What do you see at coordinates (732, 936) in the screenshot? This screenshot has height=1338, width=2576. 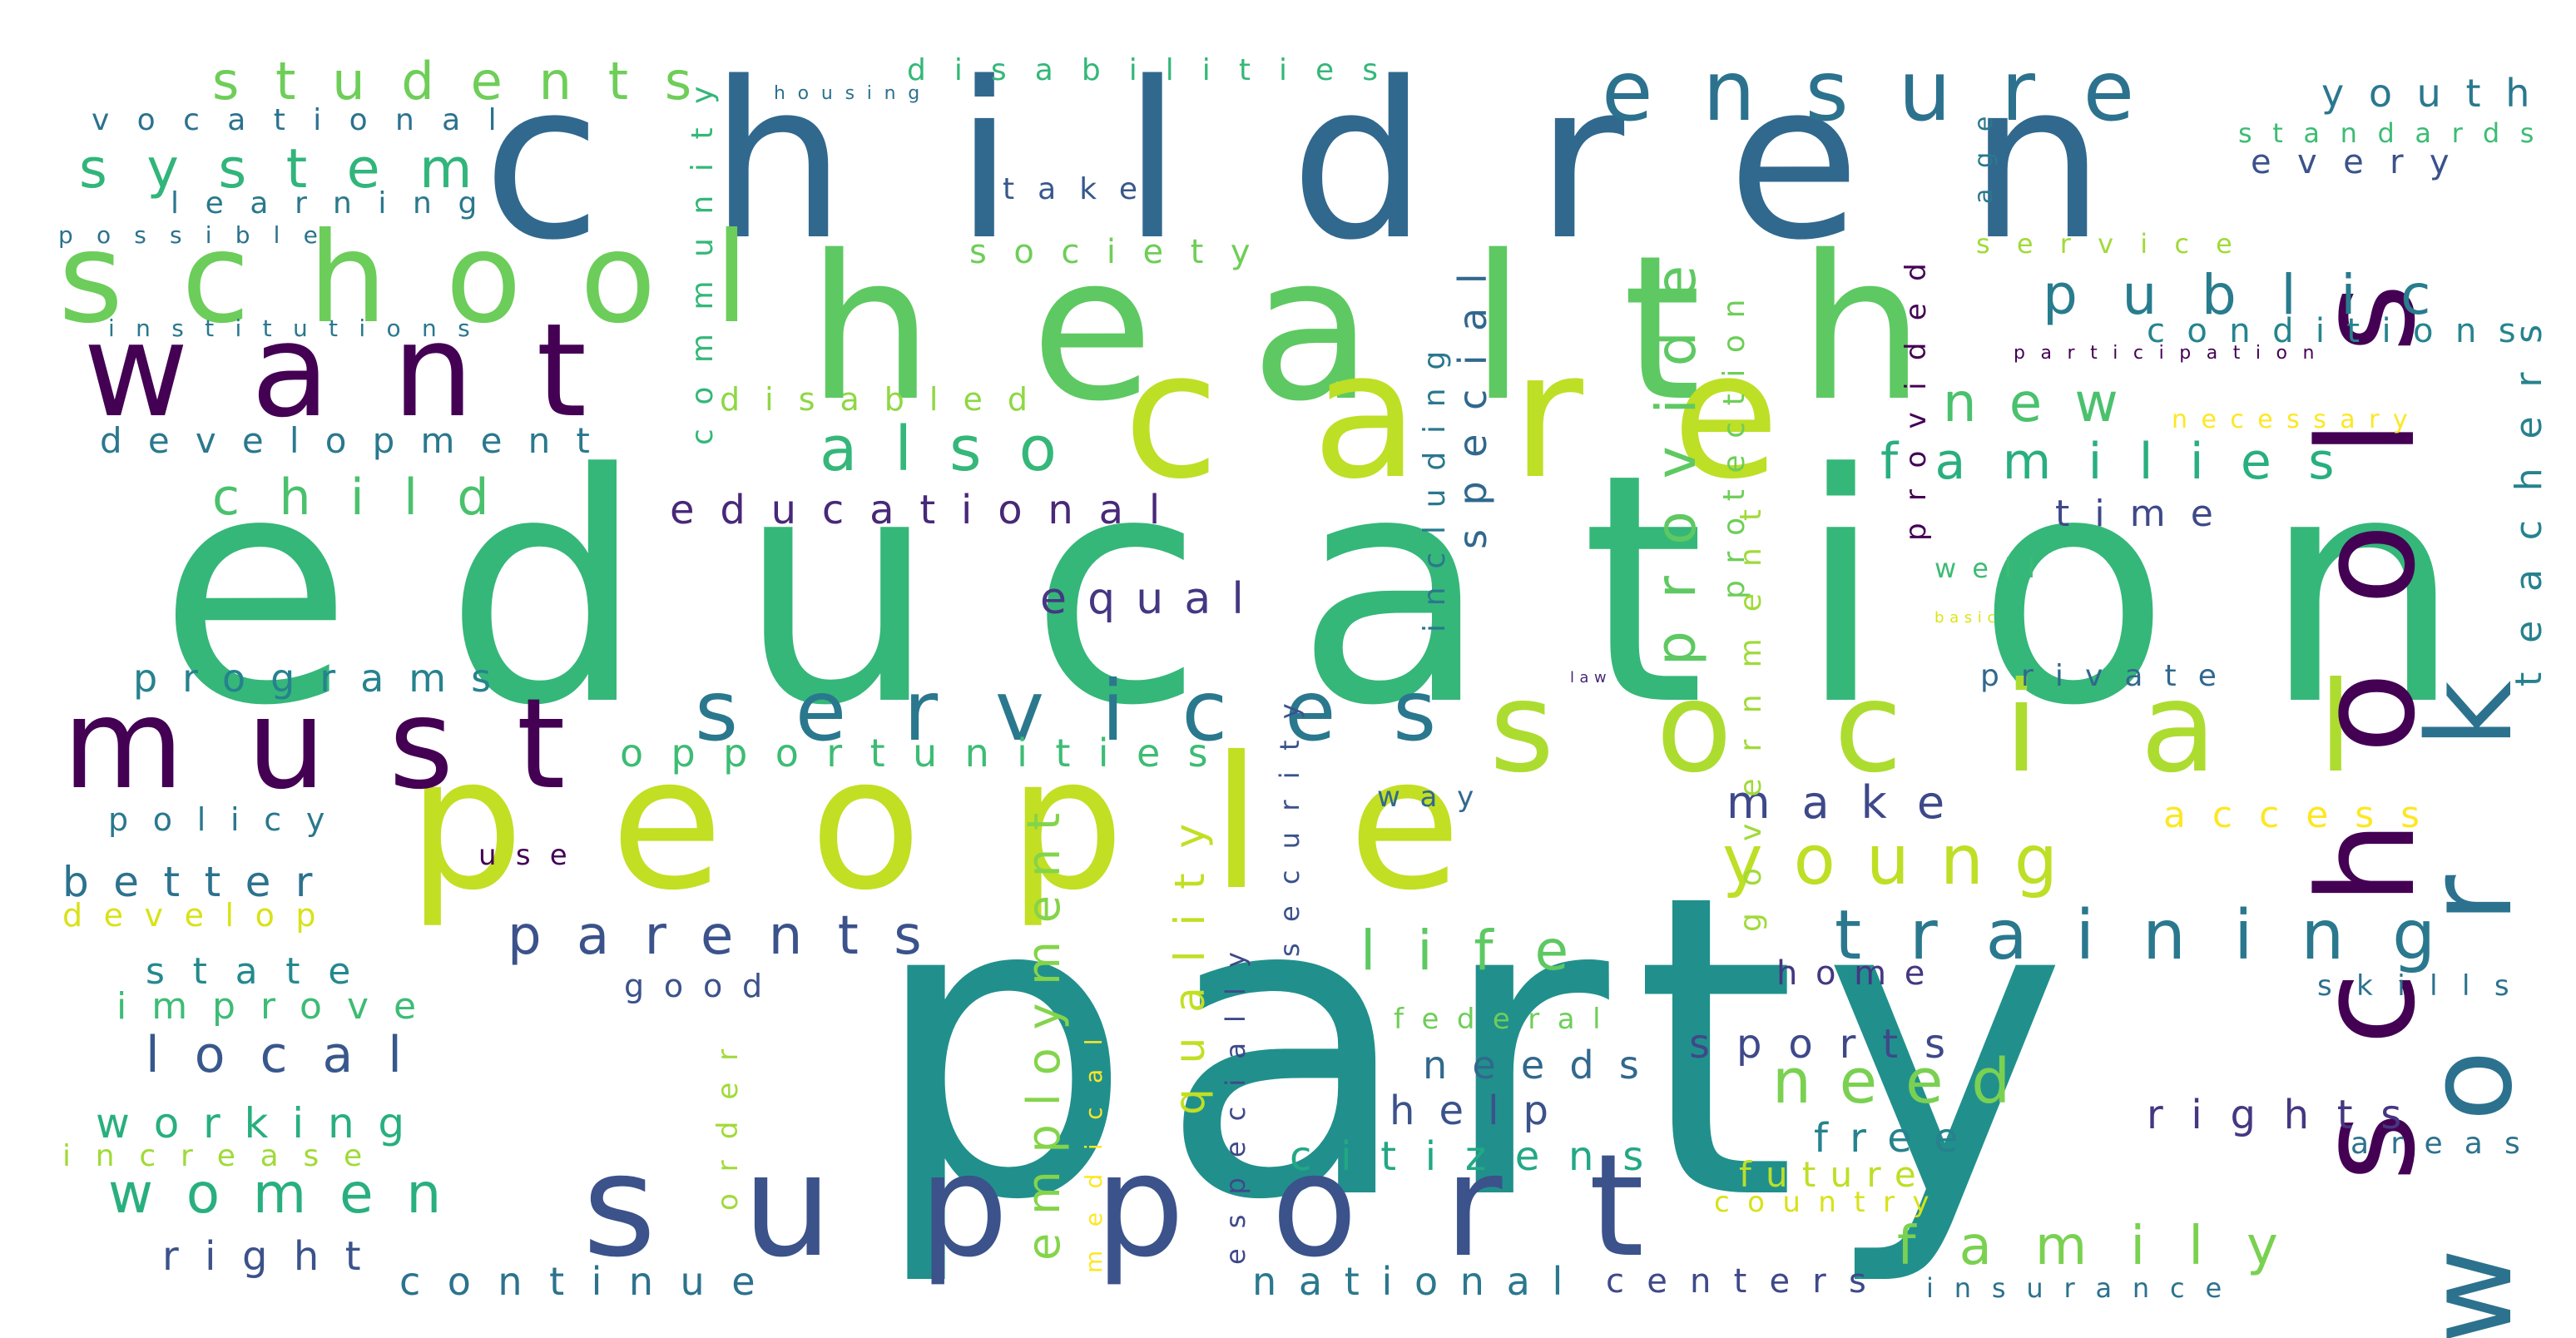 I see `word-parents: parents` at bounding box center [732, 936].